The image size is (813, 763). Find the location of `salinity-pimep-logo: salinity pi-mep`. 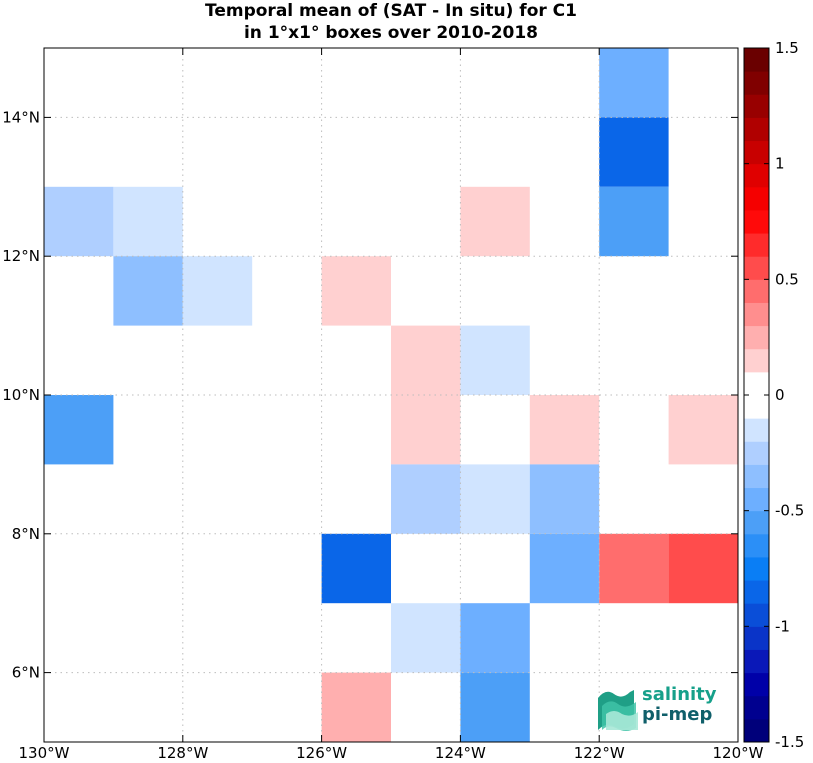

salinity-pimep-logo: salinity pi-mep is located at coordinates (666, 709).